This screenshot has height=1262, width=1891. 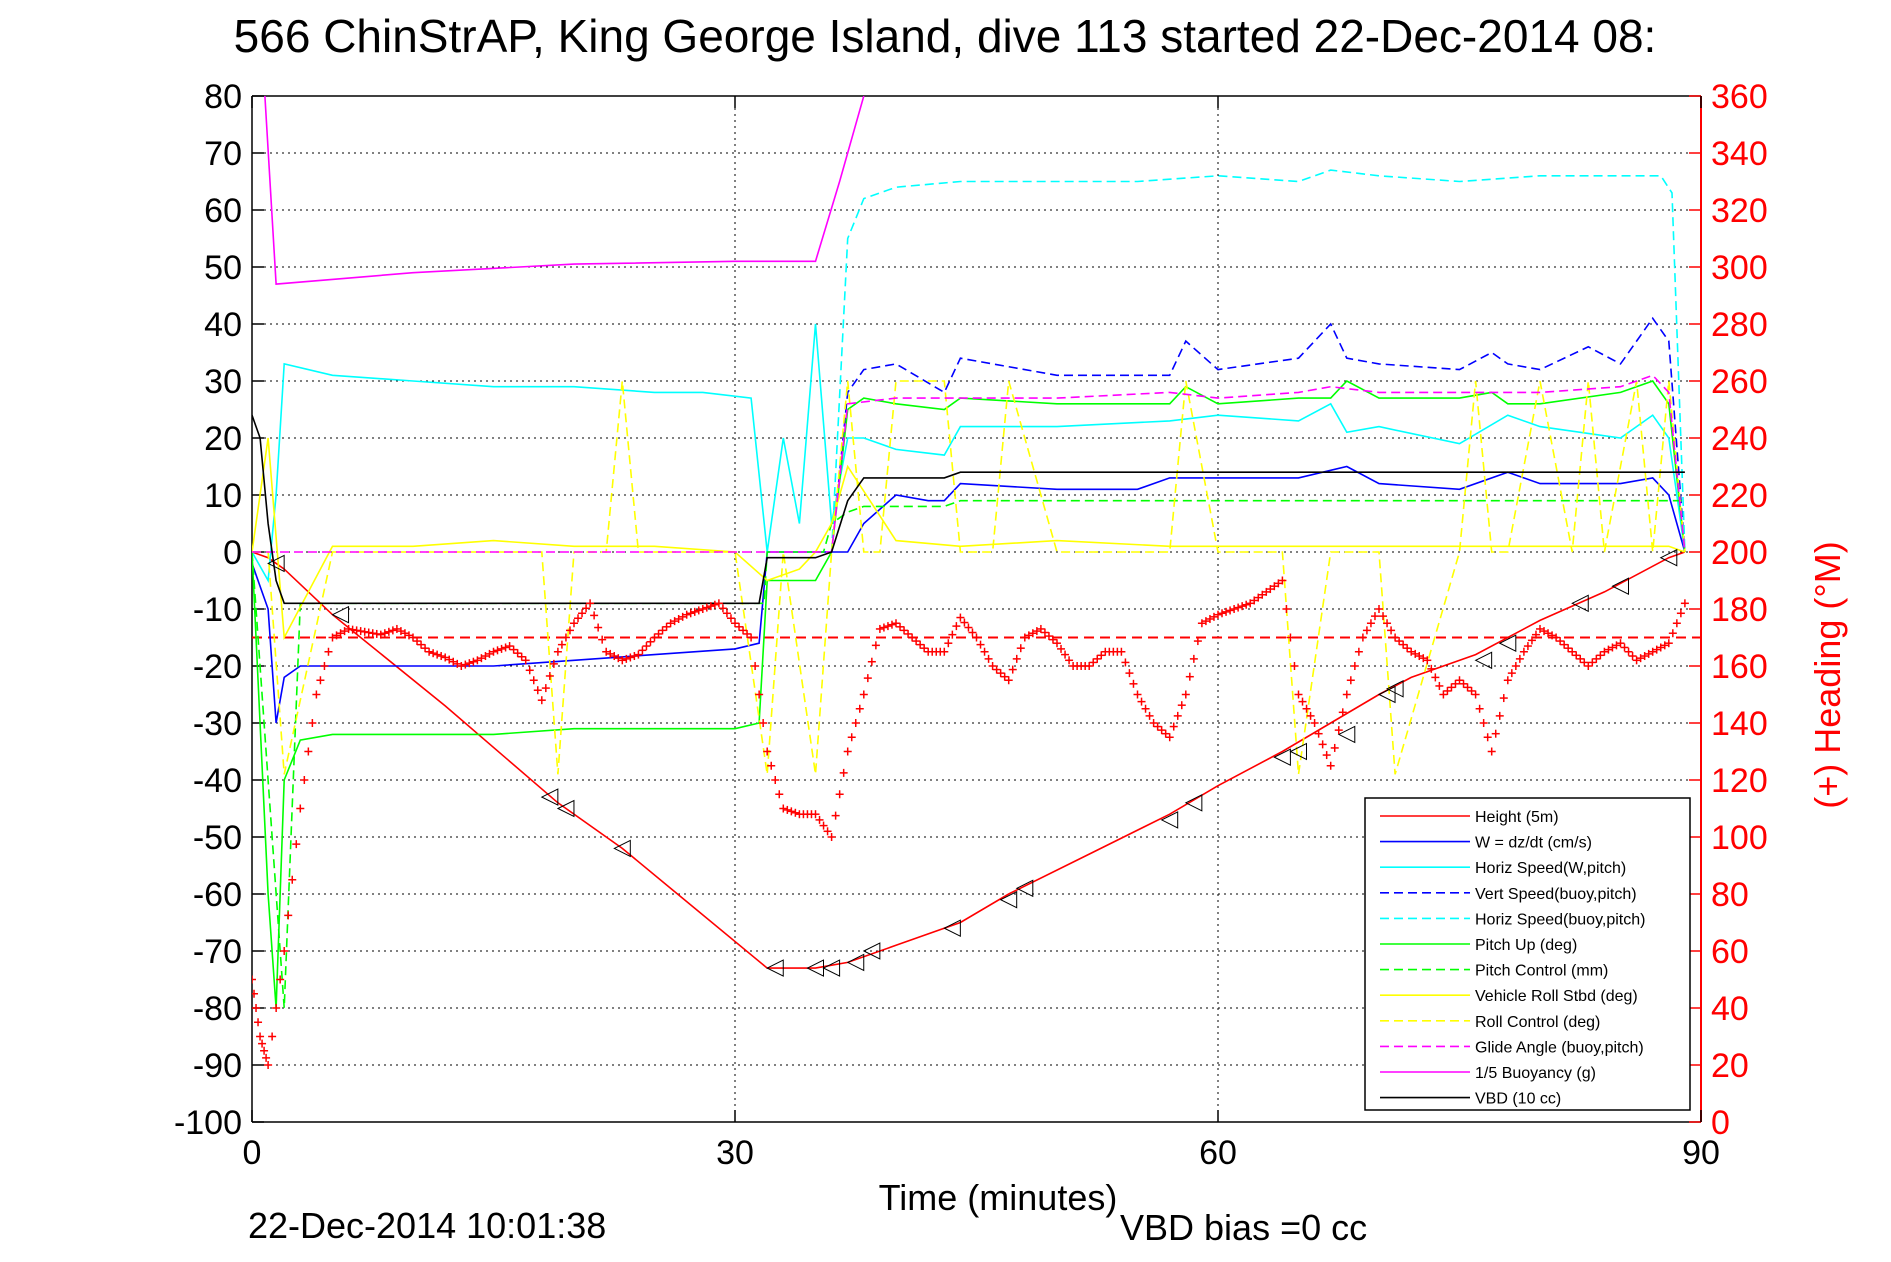 I want to click on legend-entry: Vehicle Roll Stbd (deg), so click(x=1556, y=996).